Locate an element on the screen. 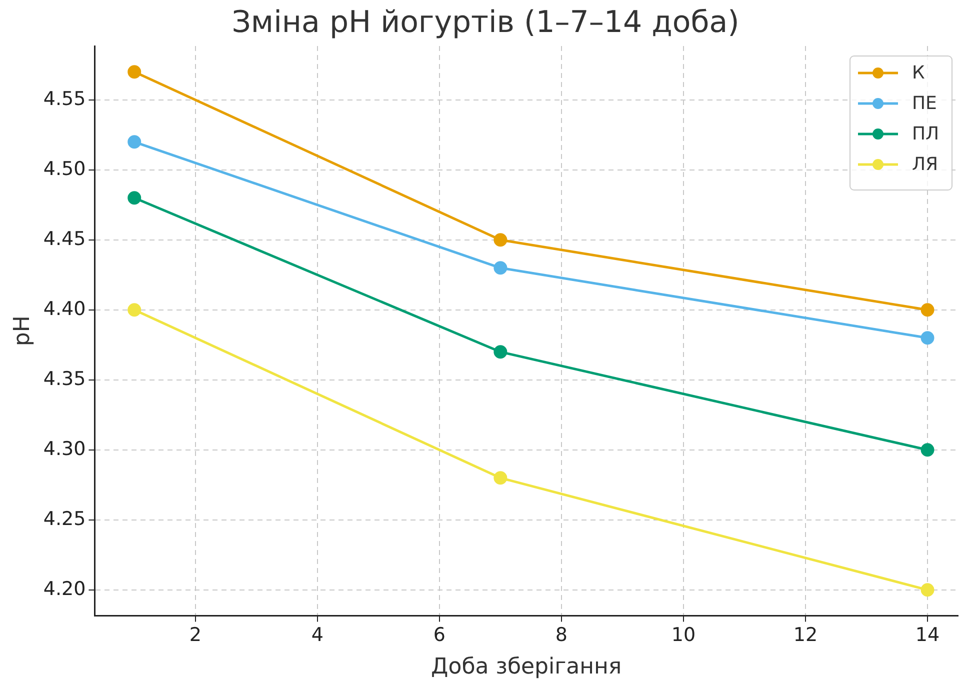 This screenshot has height=691, width=966. x-tick-label: 2 is located at coordinates (195, 635).